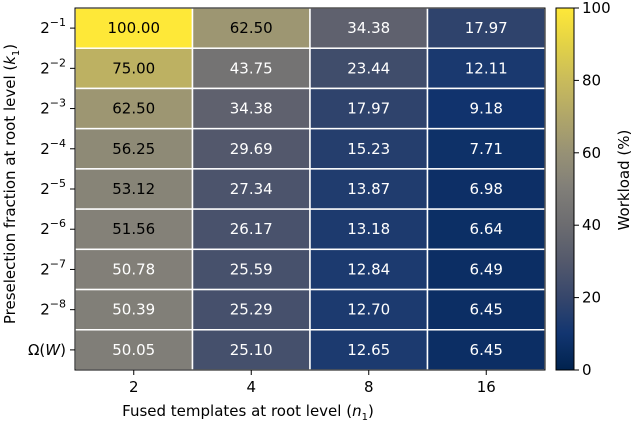 The height and width of the screenshot is (423, 640). I want to click on colorbar-tick-label: 20, so click(591, 298).